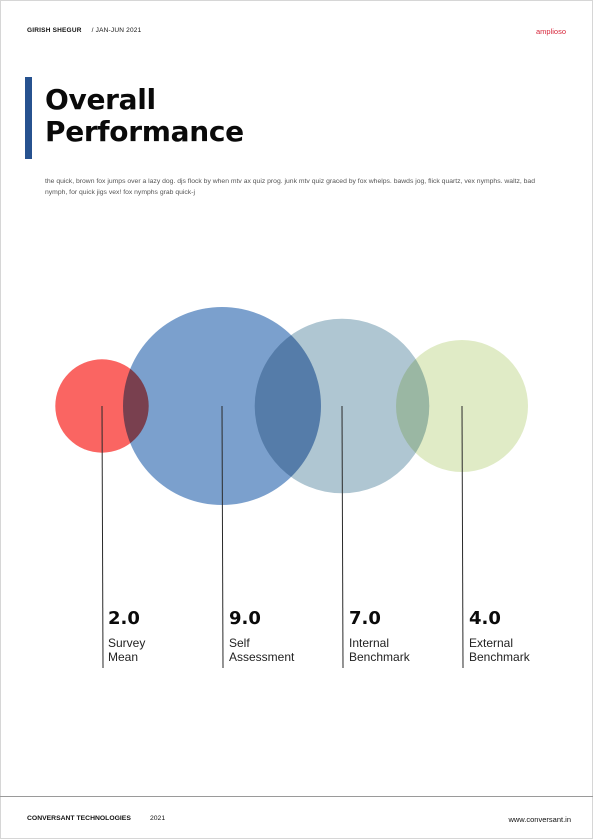 The height and width of the screenshot is (839, 593). I want to click on leader-line-external-benchmark, so click(462, 537).